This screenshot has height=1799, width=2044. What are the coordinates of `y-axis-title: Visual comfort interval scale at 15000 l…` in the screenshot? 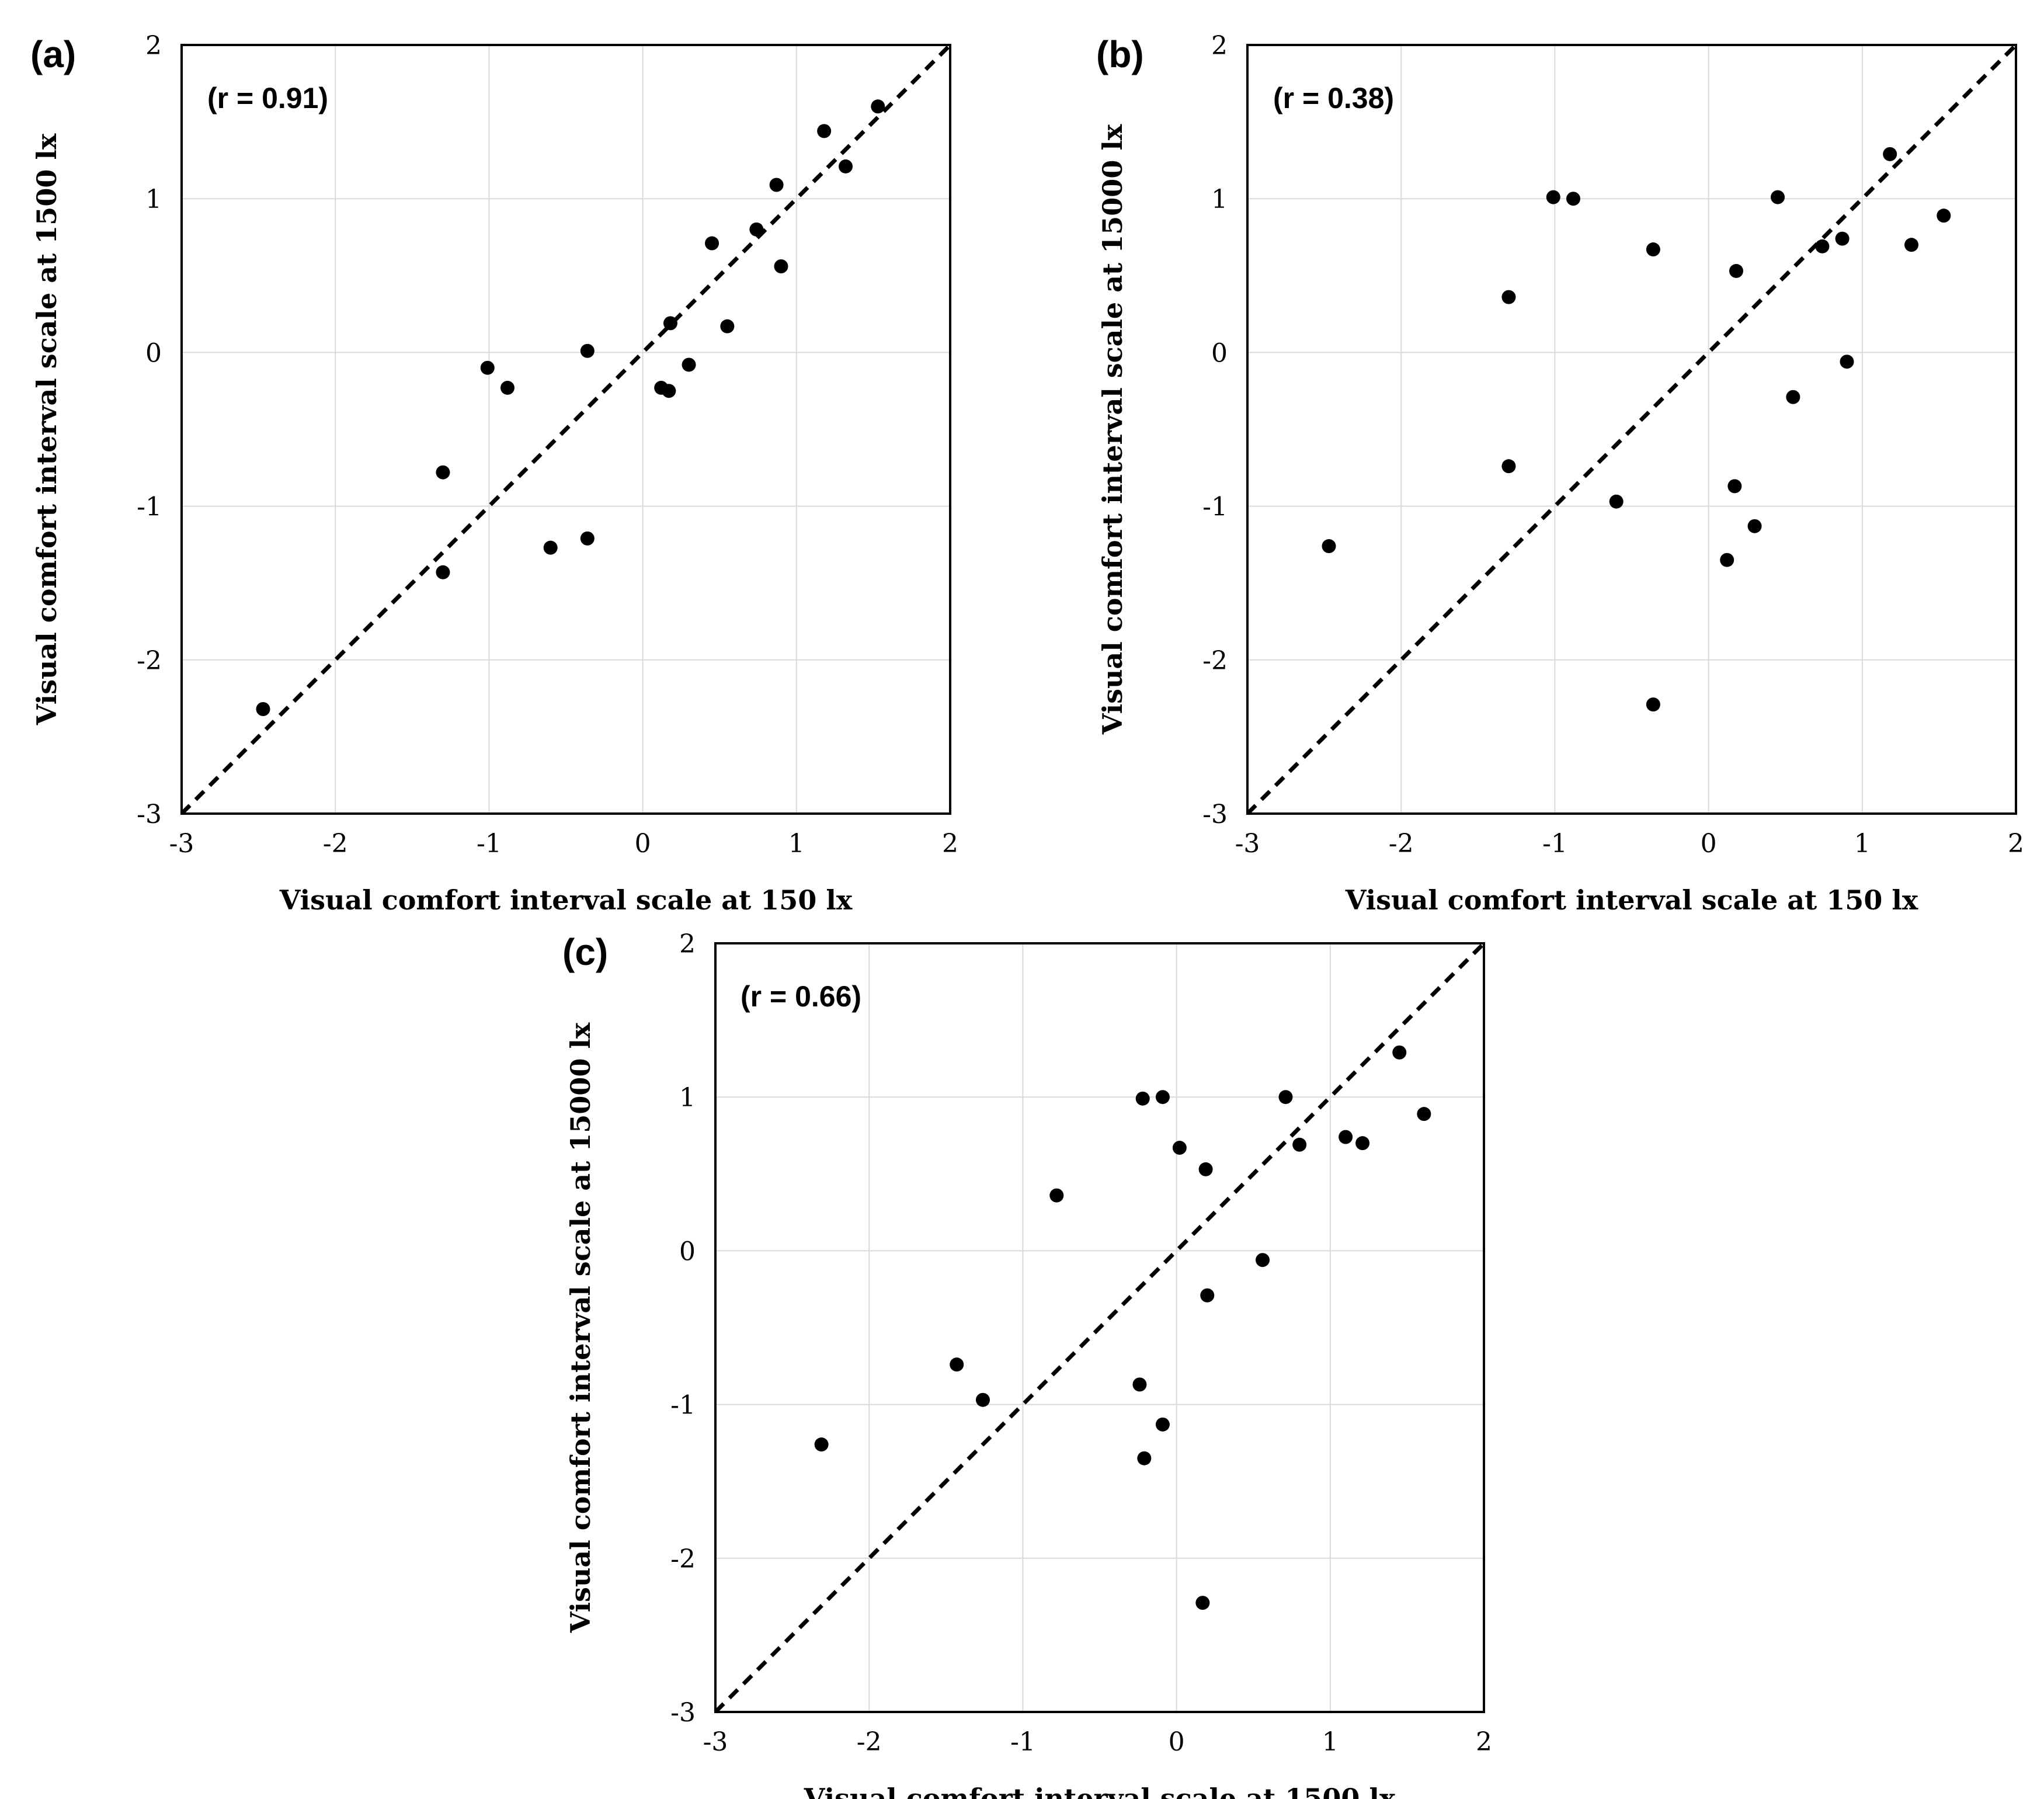 It's located at (580, 1327).